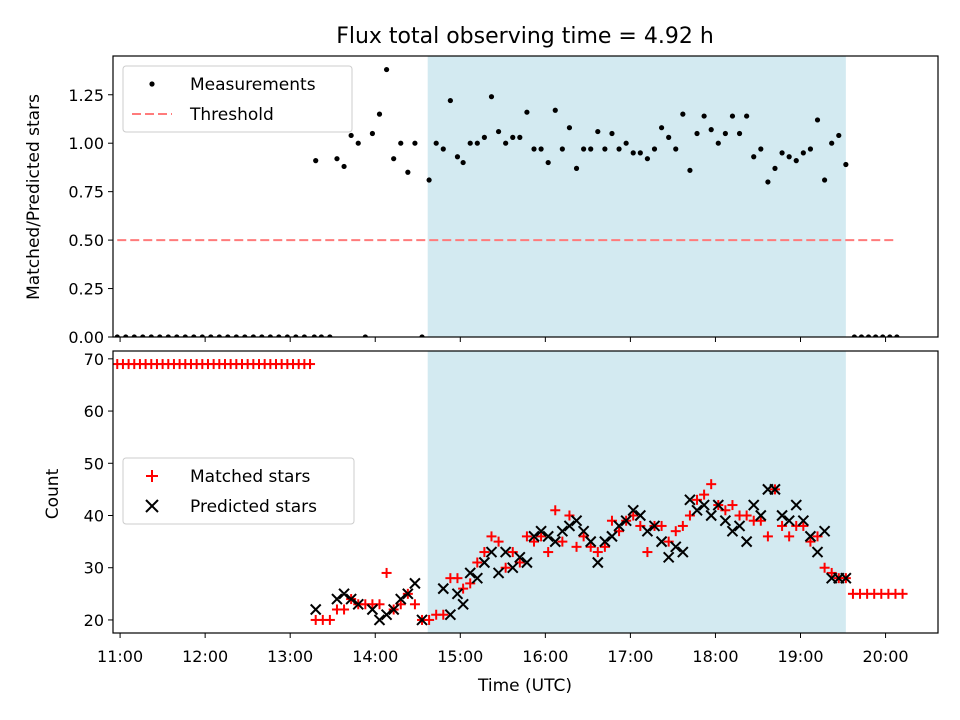  I want to click on legend-label: Predicted stars, so click(253, 507).